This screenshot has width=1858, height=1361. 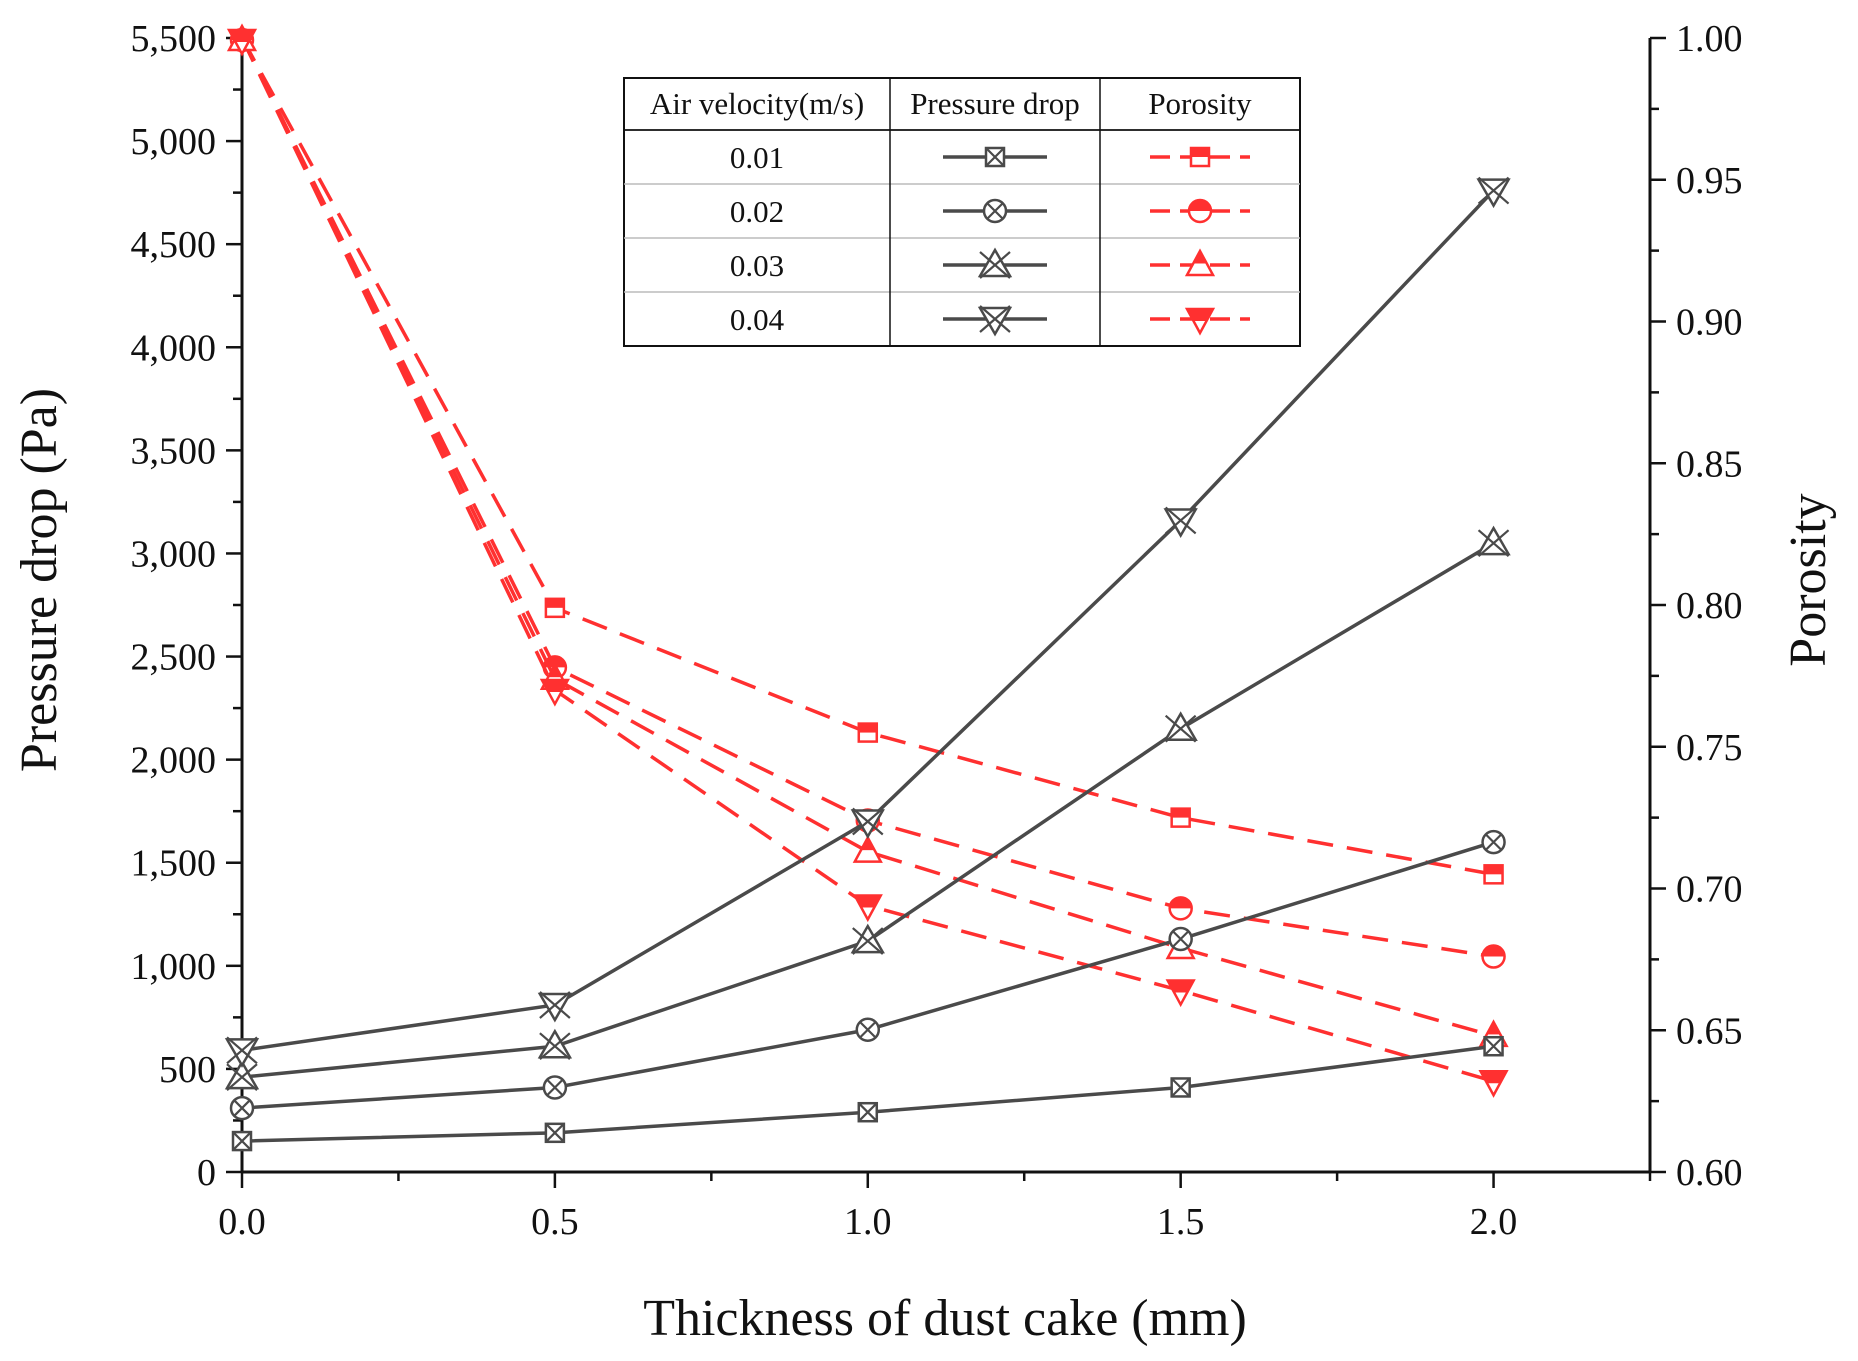 What do you see at coordinates (757, 103) in the screenshot?
I see `legend-header: Air velocity(m/s)` at bounding box center [757, 103].